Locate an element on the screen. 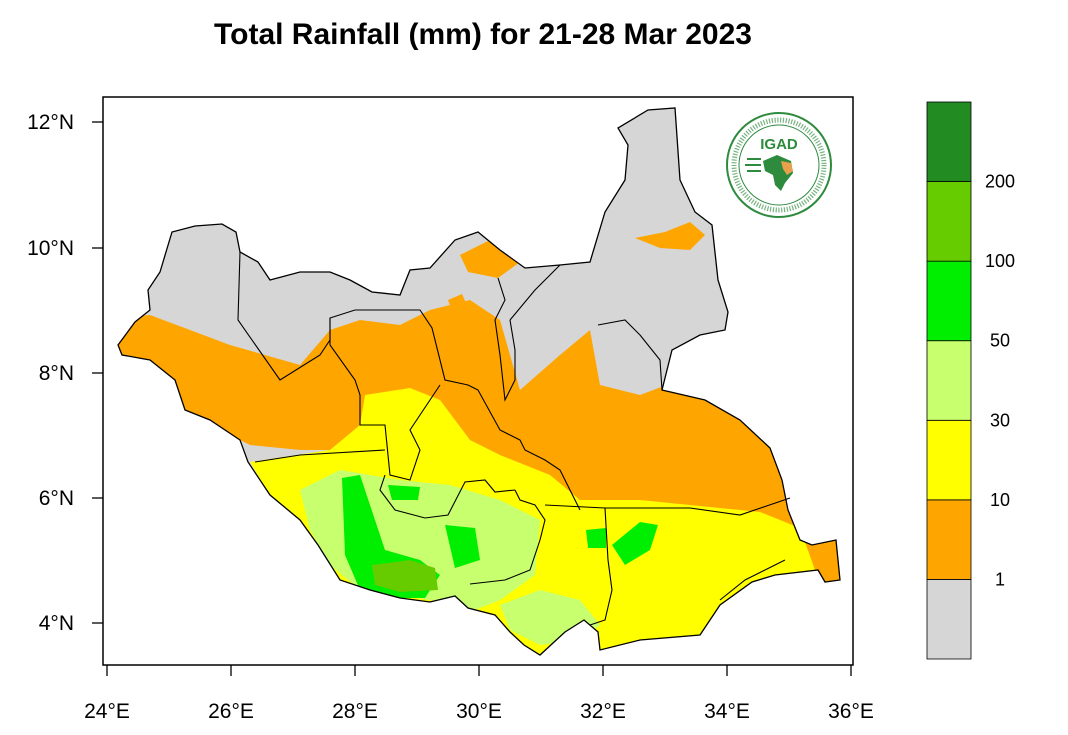 The width and height of the screenshot is (1068, 735). lon-tick-label: 36°E is located at coordinates (851, 711).